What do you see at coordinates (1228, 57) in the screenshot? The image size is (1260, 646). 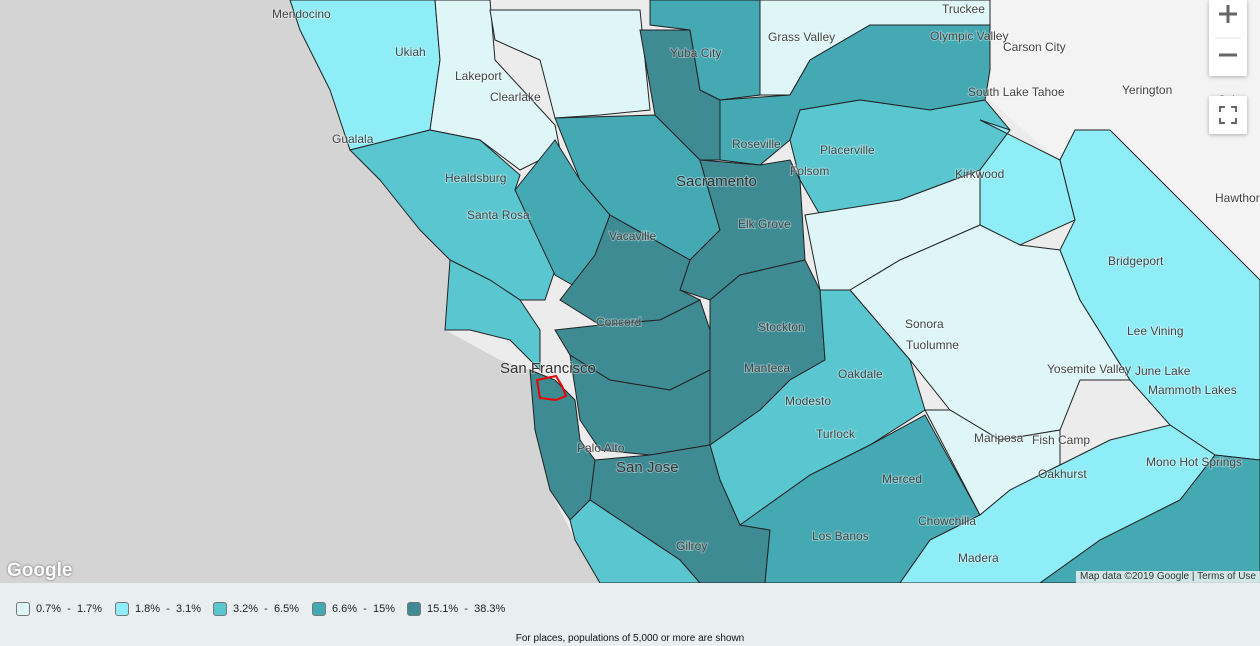 I see `zoom-out` at bounding box center [1228, 57].